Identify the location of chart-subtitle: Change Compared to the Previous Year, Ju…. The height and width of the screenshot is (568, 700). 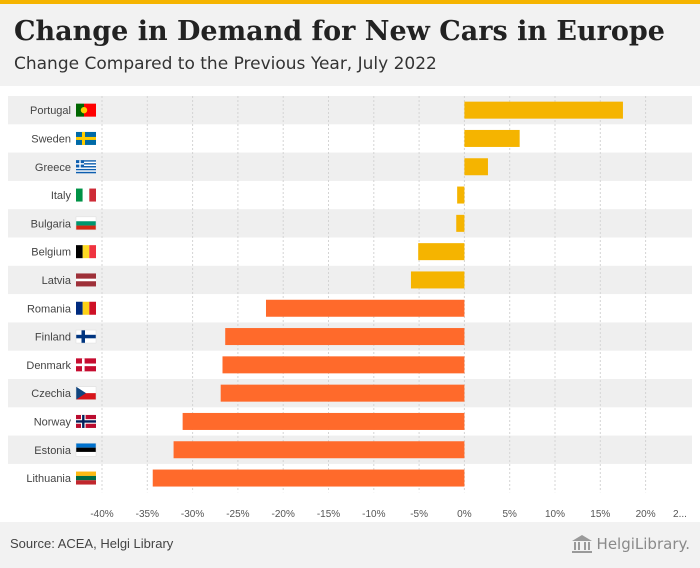
(225, 64).